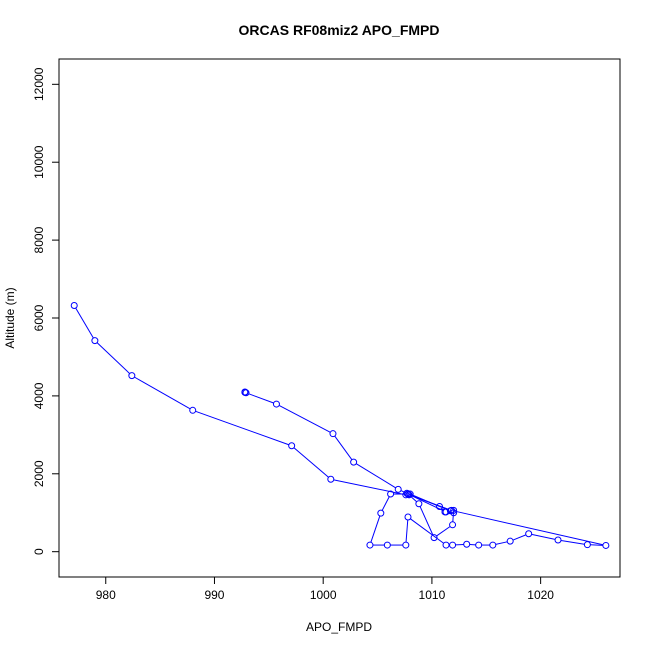 The height and width of the screenshot is (650, 650). I want to click on y-tick-label: 10000, so click(39, 162).